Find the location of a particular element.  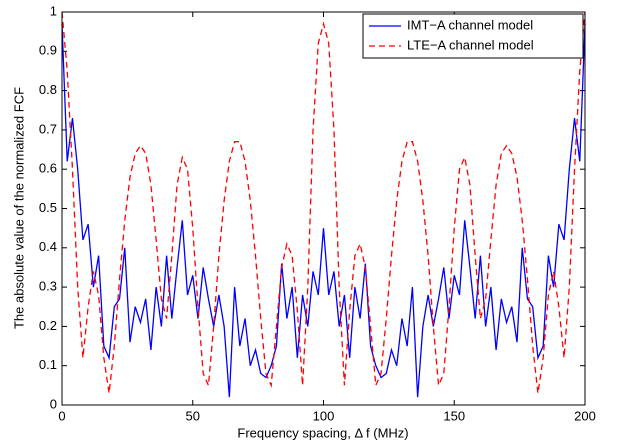

legend-label: LTE−A channel model is located at coordinates (470, 44).